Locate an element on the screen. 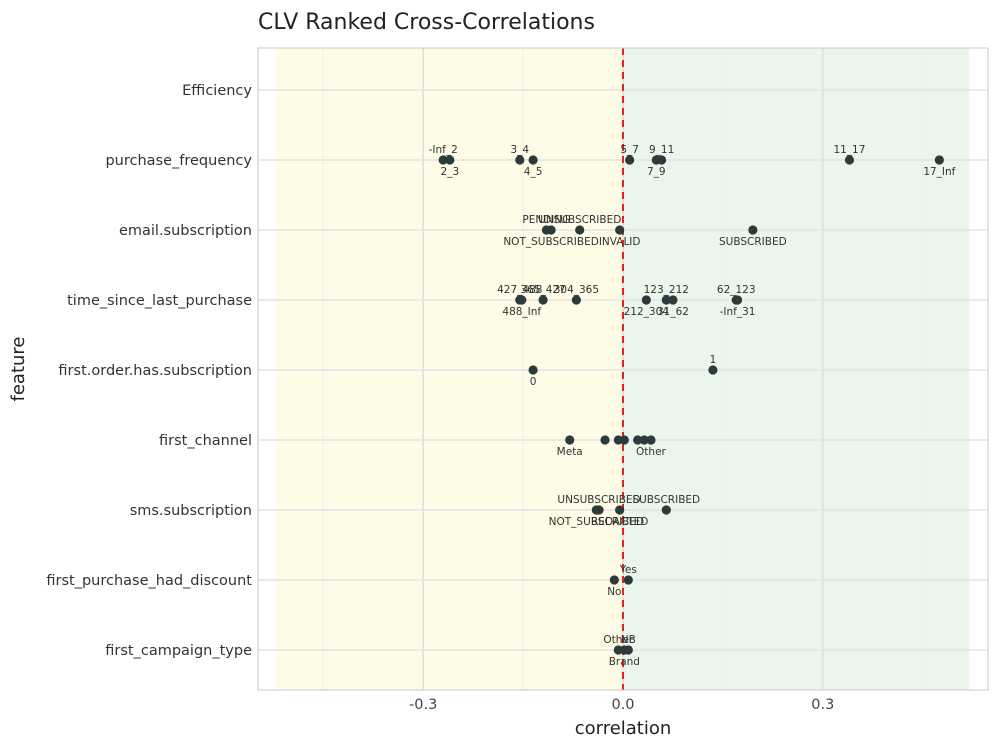 The width and height of the screenshot is (1000, 750). point-label: -Inf_31 is located at coordinates (738, 312).